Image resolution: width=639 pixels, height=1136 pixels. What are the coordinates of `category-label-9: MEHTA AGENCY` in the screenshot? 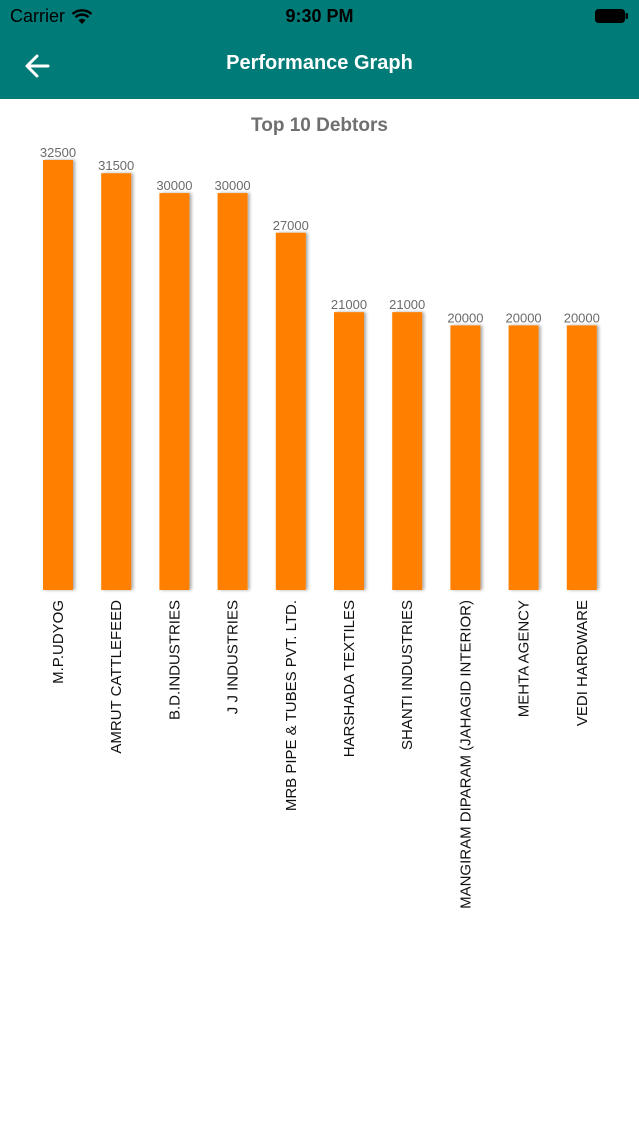 It's located at (524, 658).